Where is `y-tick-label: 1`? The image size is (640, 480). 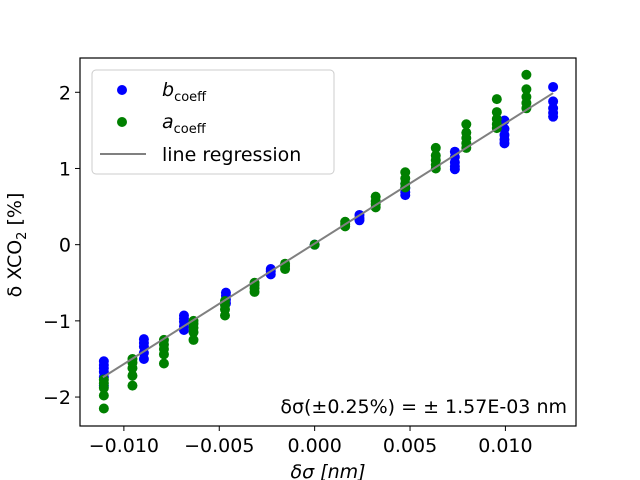
y-tick-label: 1 is located at coordinates (65, 169).